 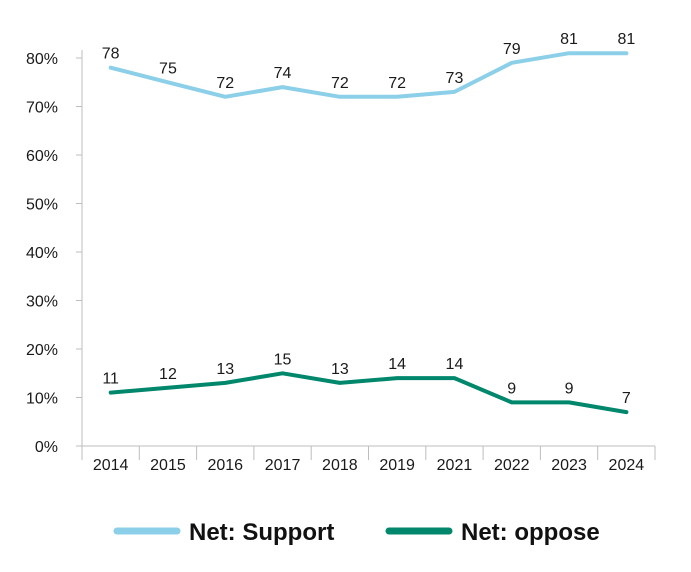 I want to click on y-tick-label: 20%, so click(x=42, y=350).